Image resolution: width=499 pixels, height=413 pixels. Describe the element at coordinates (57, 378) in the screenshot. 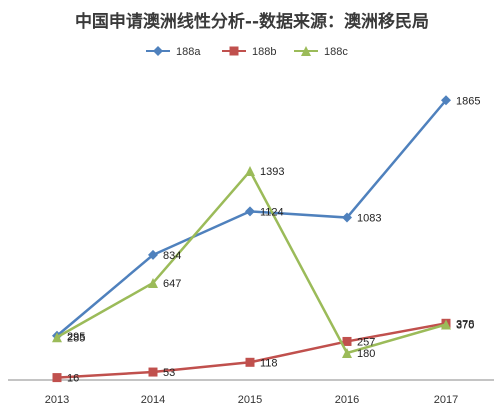

I see `point-188b-2013` at that location.